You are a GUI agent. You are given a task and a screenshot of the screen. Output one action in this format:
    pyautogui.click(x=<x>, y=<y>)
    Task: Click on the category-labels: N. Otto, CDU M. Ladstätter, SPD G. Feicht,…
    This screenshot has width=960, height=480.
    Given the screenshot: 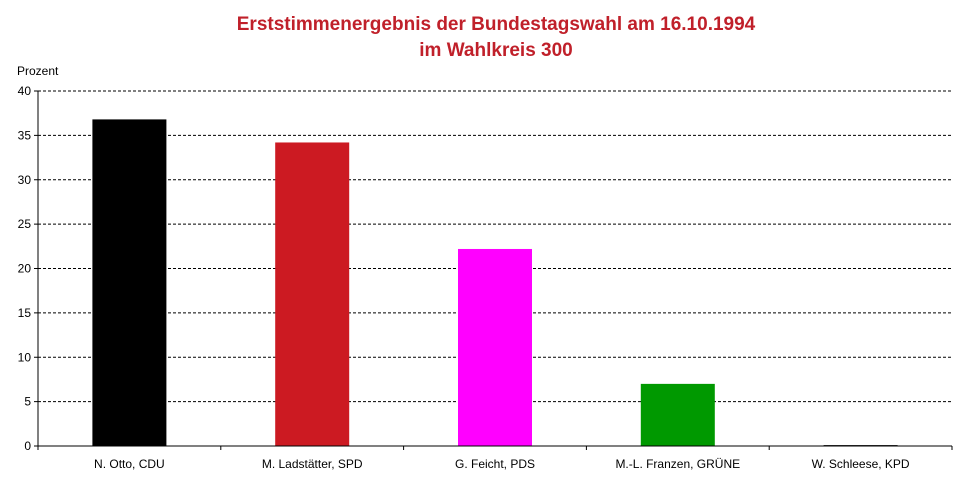 What is the action you would take?
    pyautogui.click(x=502, y=464)
    